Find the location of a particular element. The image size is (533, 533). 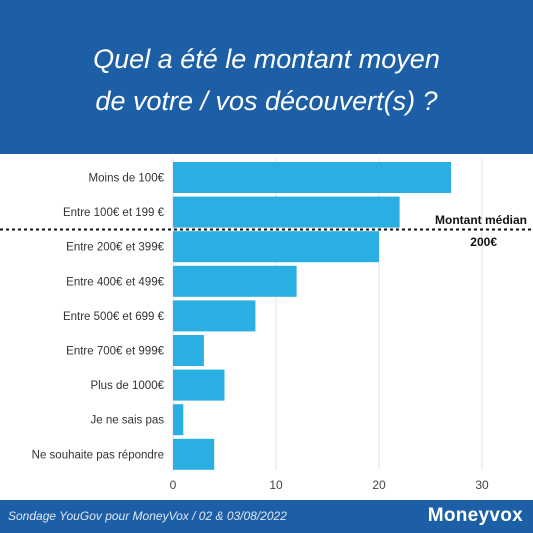

median-label: Montant médian is located at coordinates (481, 220).